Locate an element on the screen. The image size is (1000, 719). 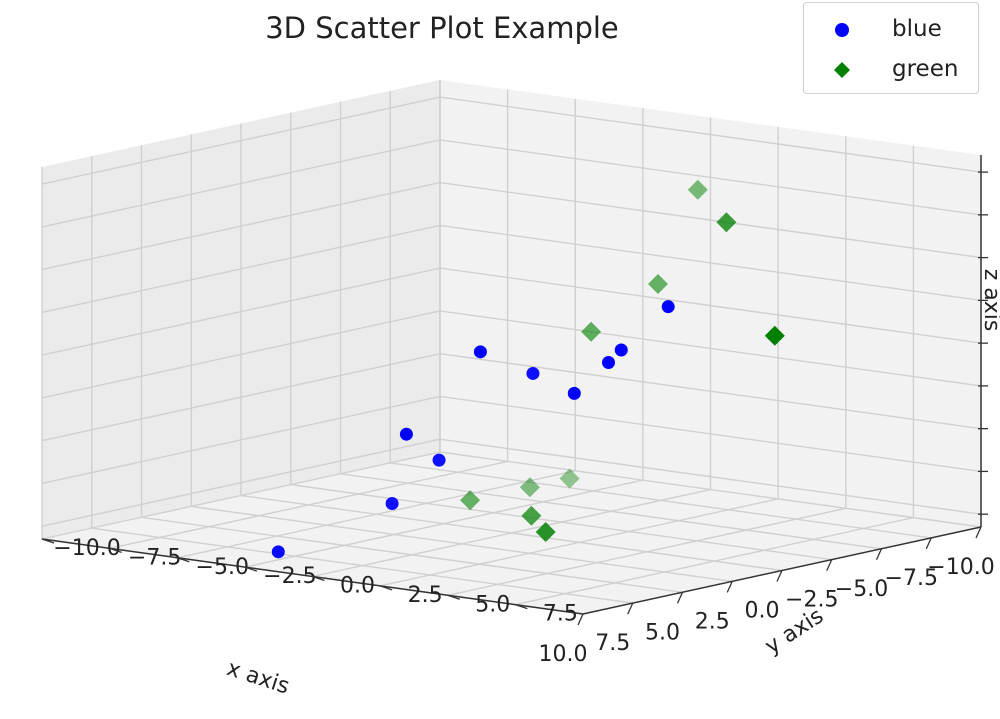
x-axis-label: x axis is located at coordinates (258, 678).